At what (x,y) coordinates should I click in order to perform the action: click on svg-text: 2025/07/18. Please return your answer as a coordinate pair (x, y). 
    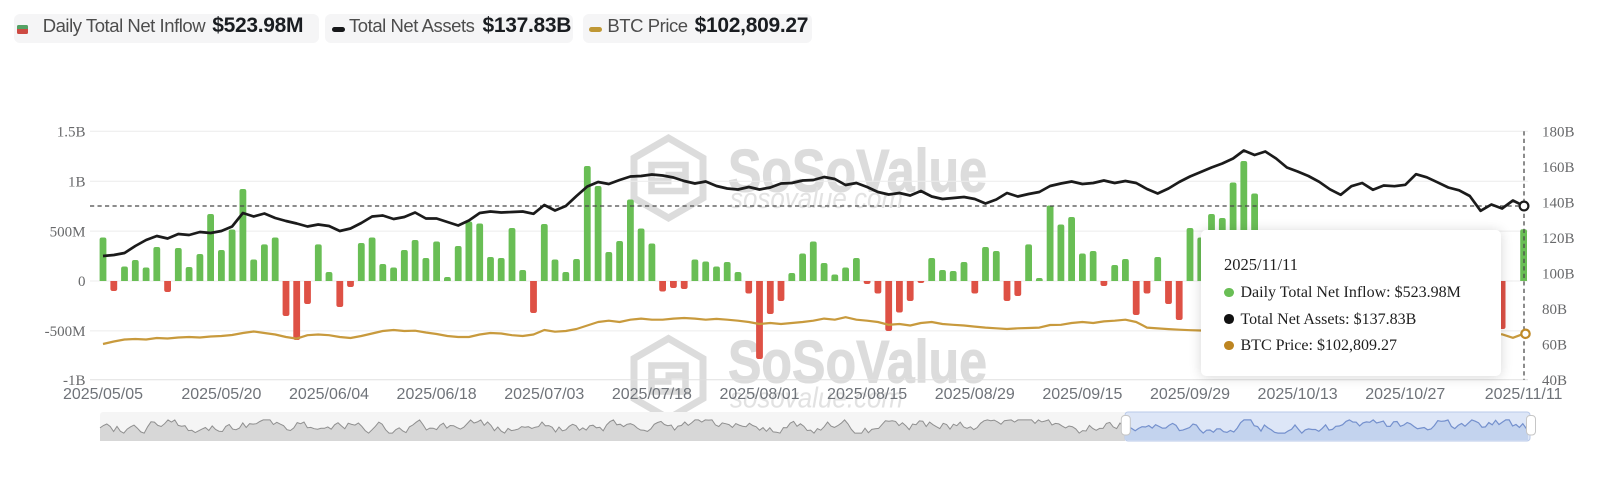
    Looking at the image, I should click on (652, 394).